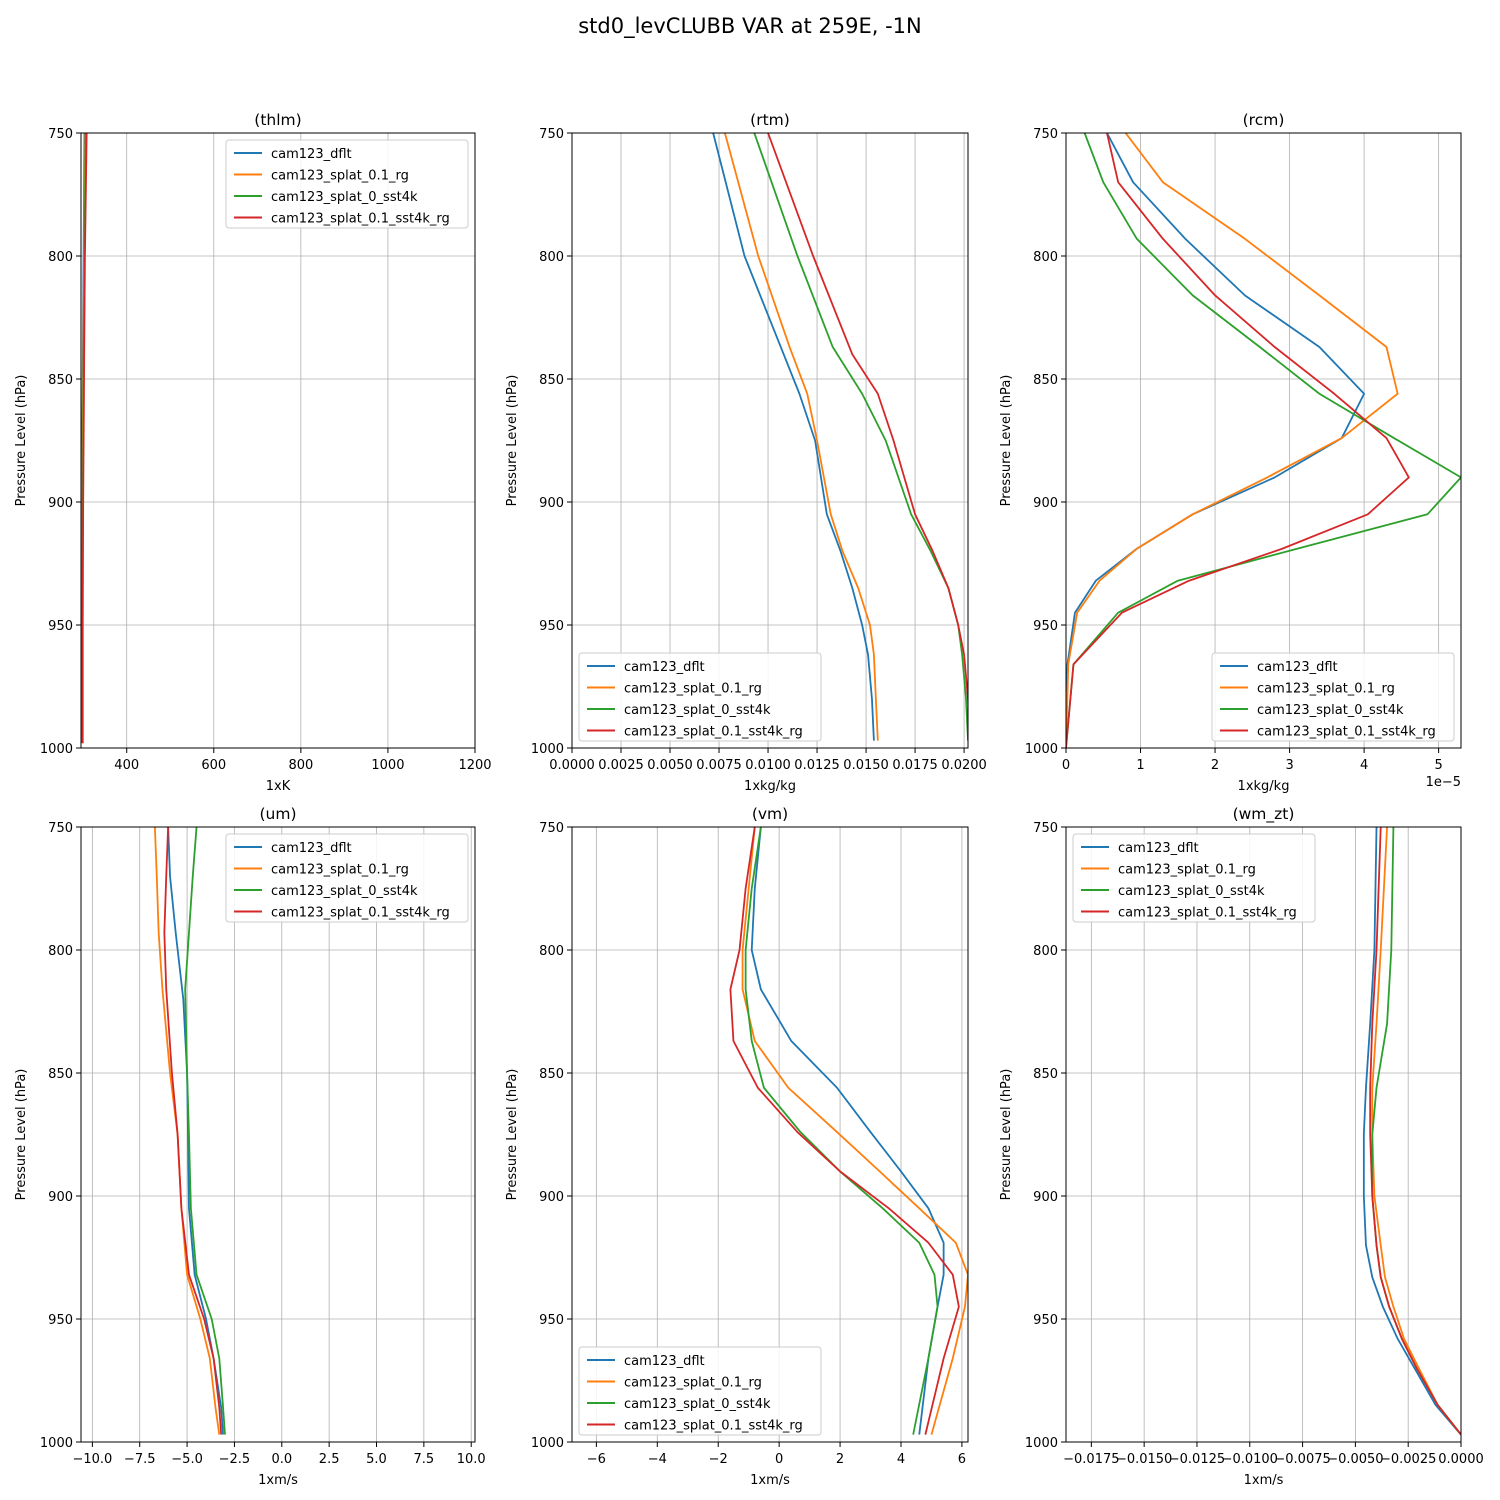 The image size is (1500, 1500). What do you see at coordinates (213, 765) in the screenshot?
I see `x-tick-label: 600` at bounding box center [213, 765].